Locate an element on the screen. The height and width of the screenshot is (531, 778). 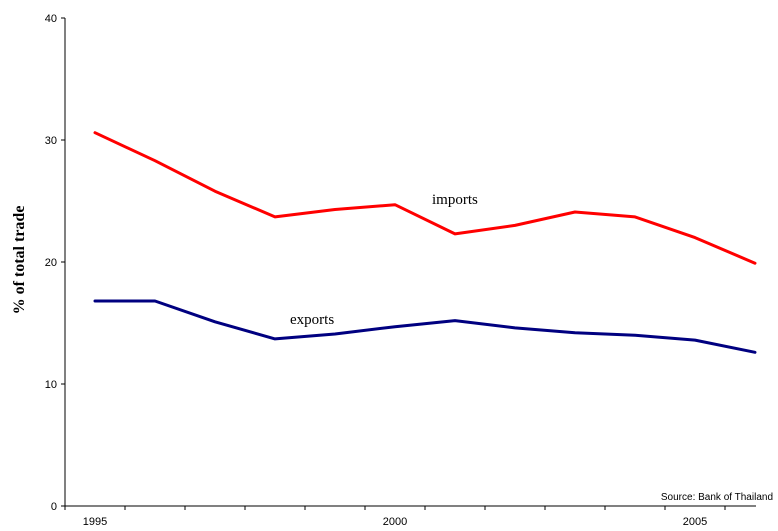
series-label-exports: exports is located at coordinates (312, 320).